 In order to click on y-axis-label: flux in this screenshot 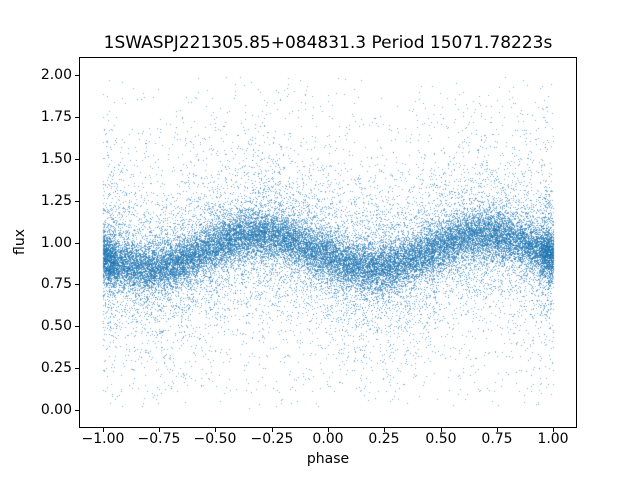, I will do `click(20, 242)`.